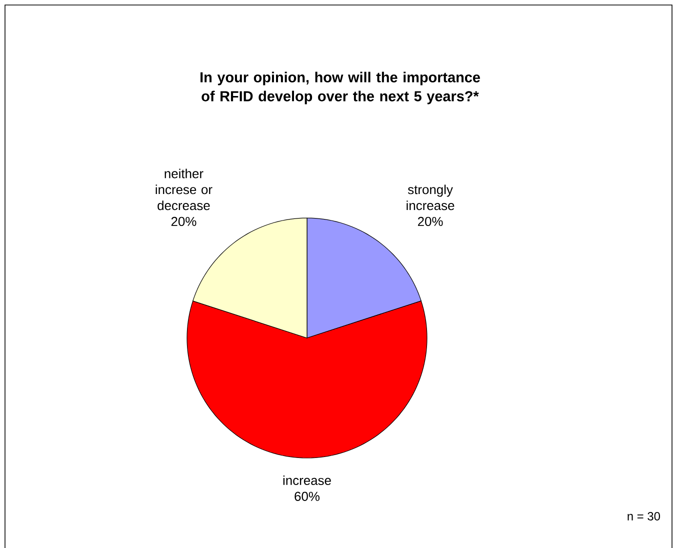  What do you see at coordinates (430, 197) in the screenshot?
I see `slice-label: strongly increase` at bounding box center [430, 197].